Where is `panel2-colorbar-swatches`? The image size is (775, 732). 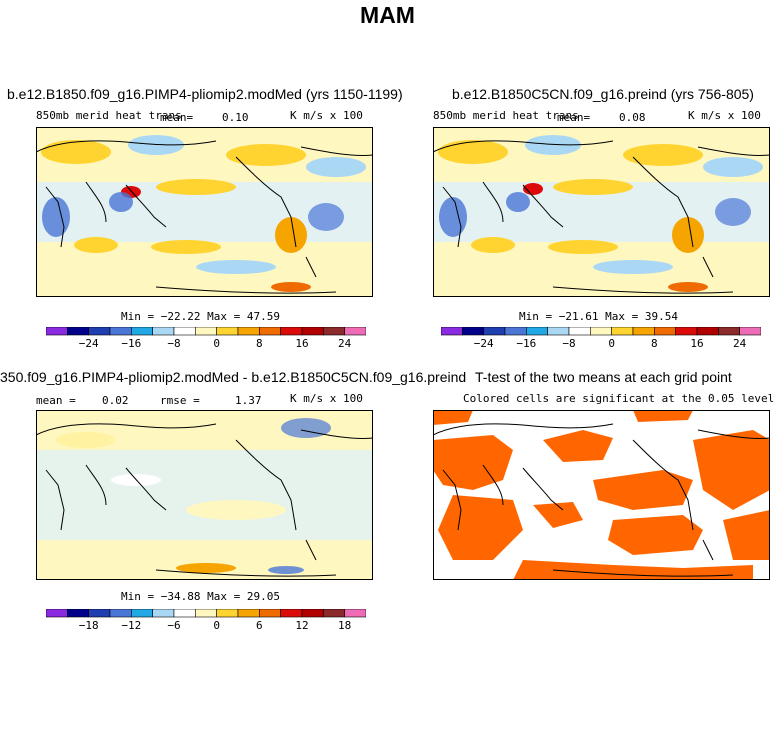
panel2-colorbar-swatches is located at coordinates (601, 331).